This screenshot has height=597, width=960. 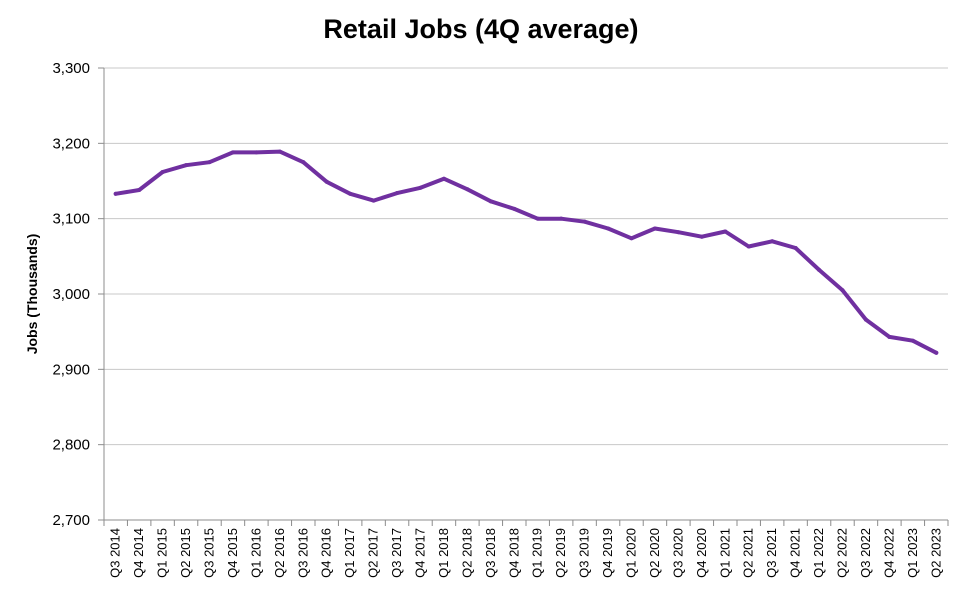 What do you see at coordinates (935, 553) in the screenshot?
I see `x-tick-label: Q2 2023` at bounding box center [935, 553].